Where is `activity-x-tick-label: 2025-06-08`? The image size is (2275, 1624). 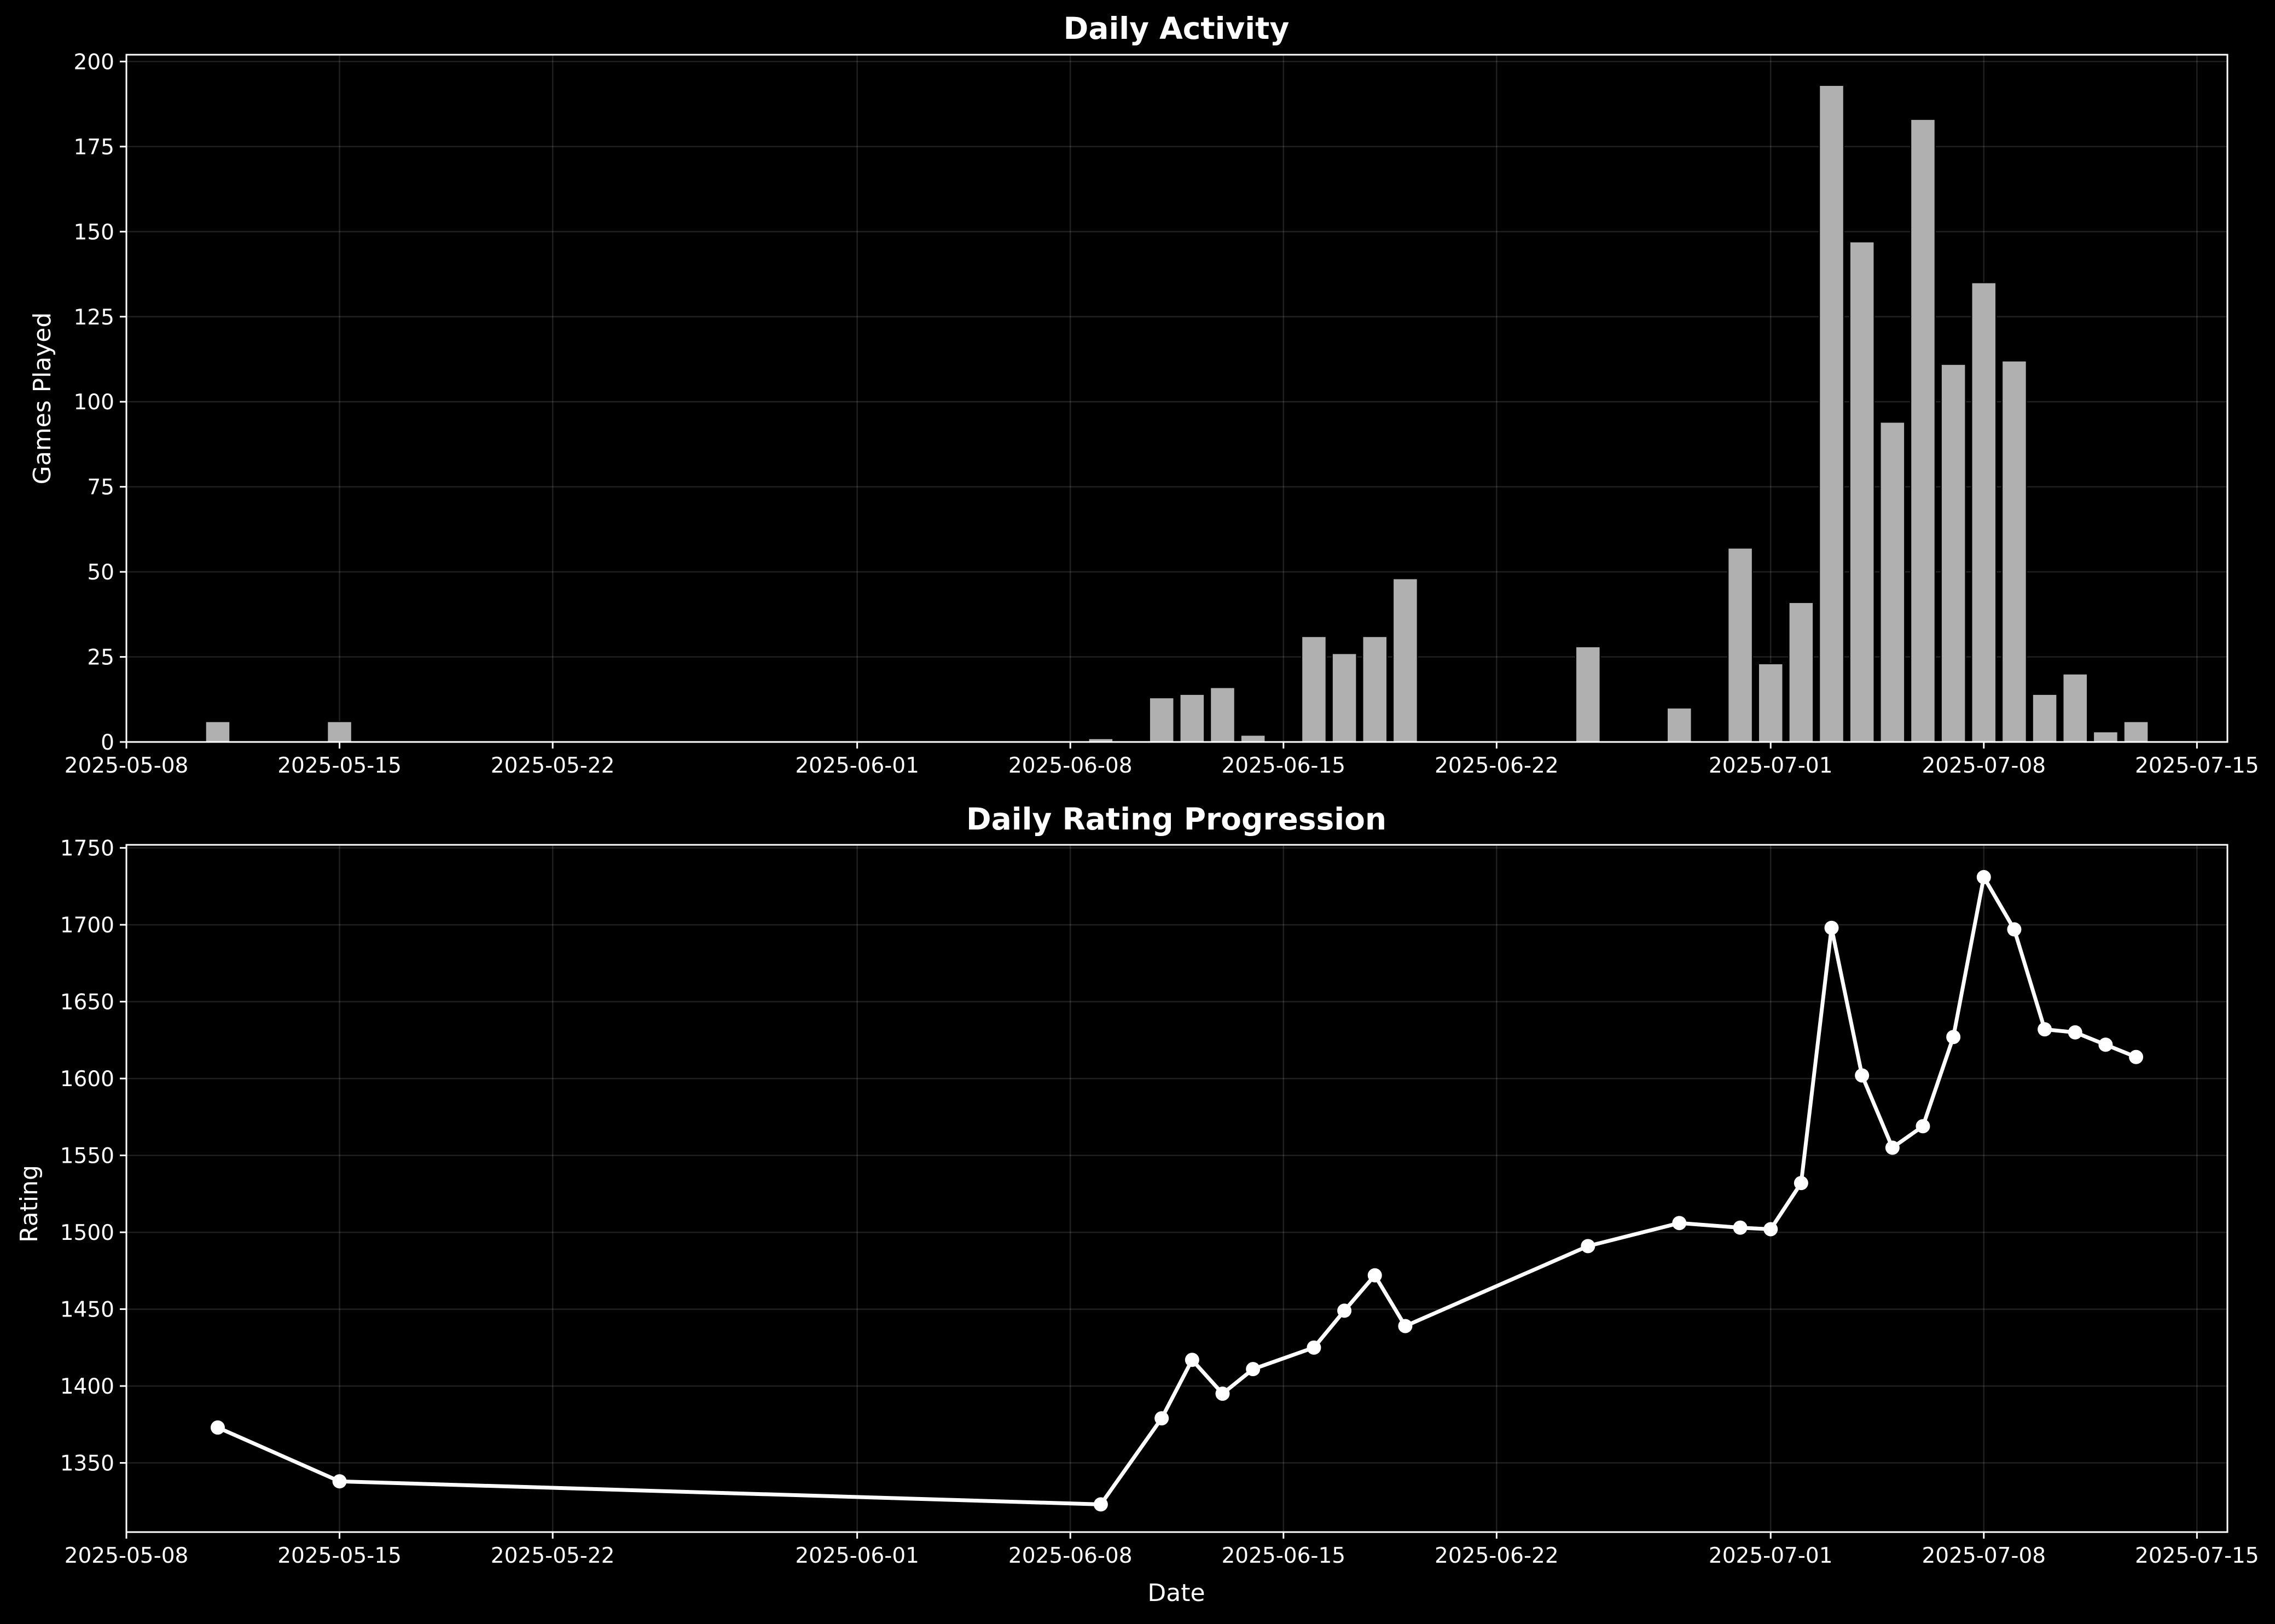 activity-x-tick-label: 2025-06-08 is located at coordinates (1070, 765).